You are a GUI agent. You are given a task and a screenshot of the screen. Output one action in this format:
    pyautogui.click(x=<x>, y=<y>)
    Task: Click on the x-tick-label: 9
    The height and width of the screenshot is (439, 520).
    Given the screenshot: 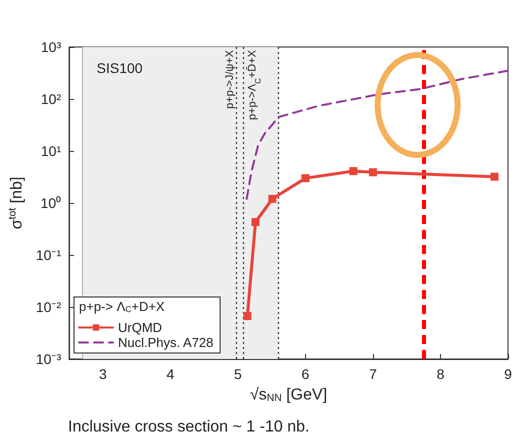 What is the action you would take?
    pyautogui.click(x=508, y=374)
    